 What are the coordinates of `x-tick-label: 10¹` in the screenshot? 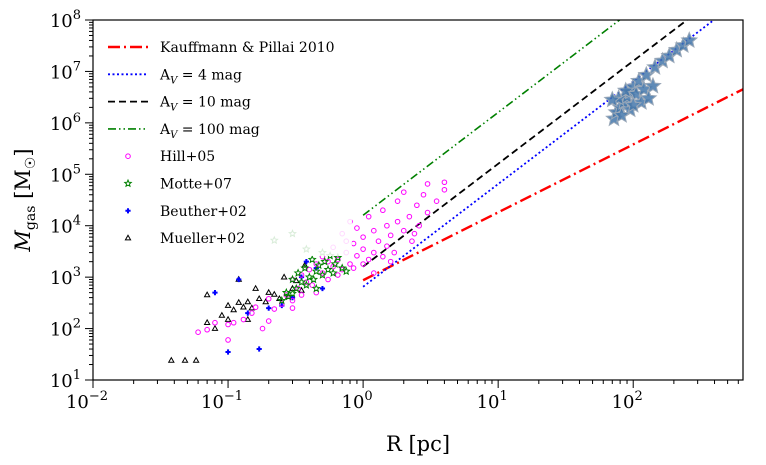 It's located at (492, 401).